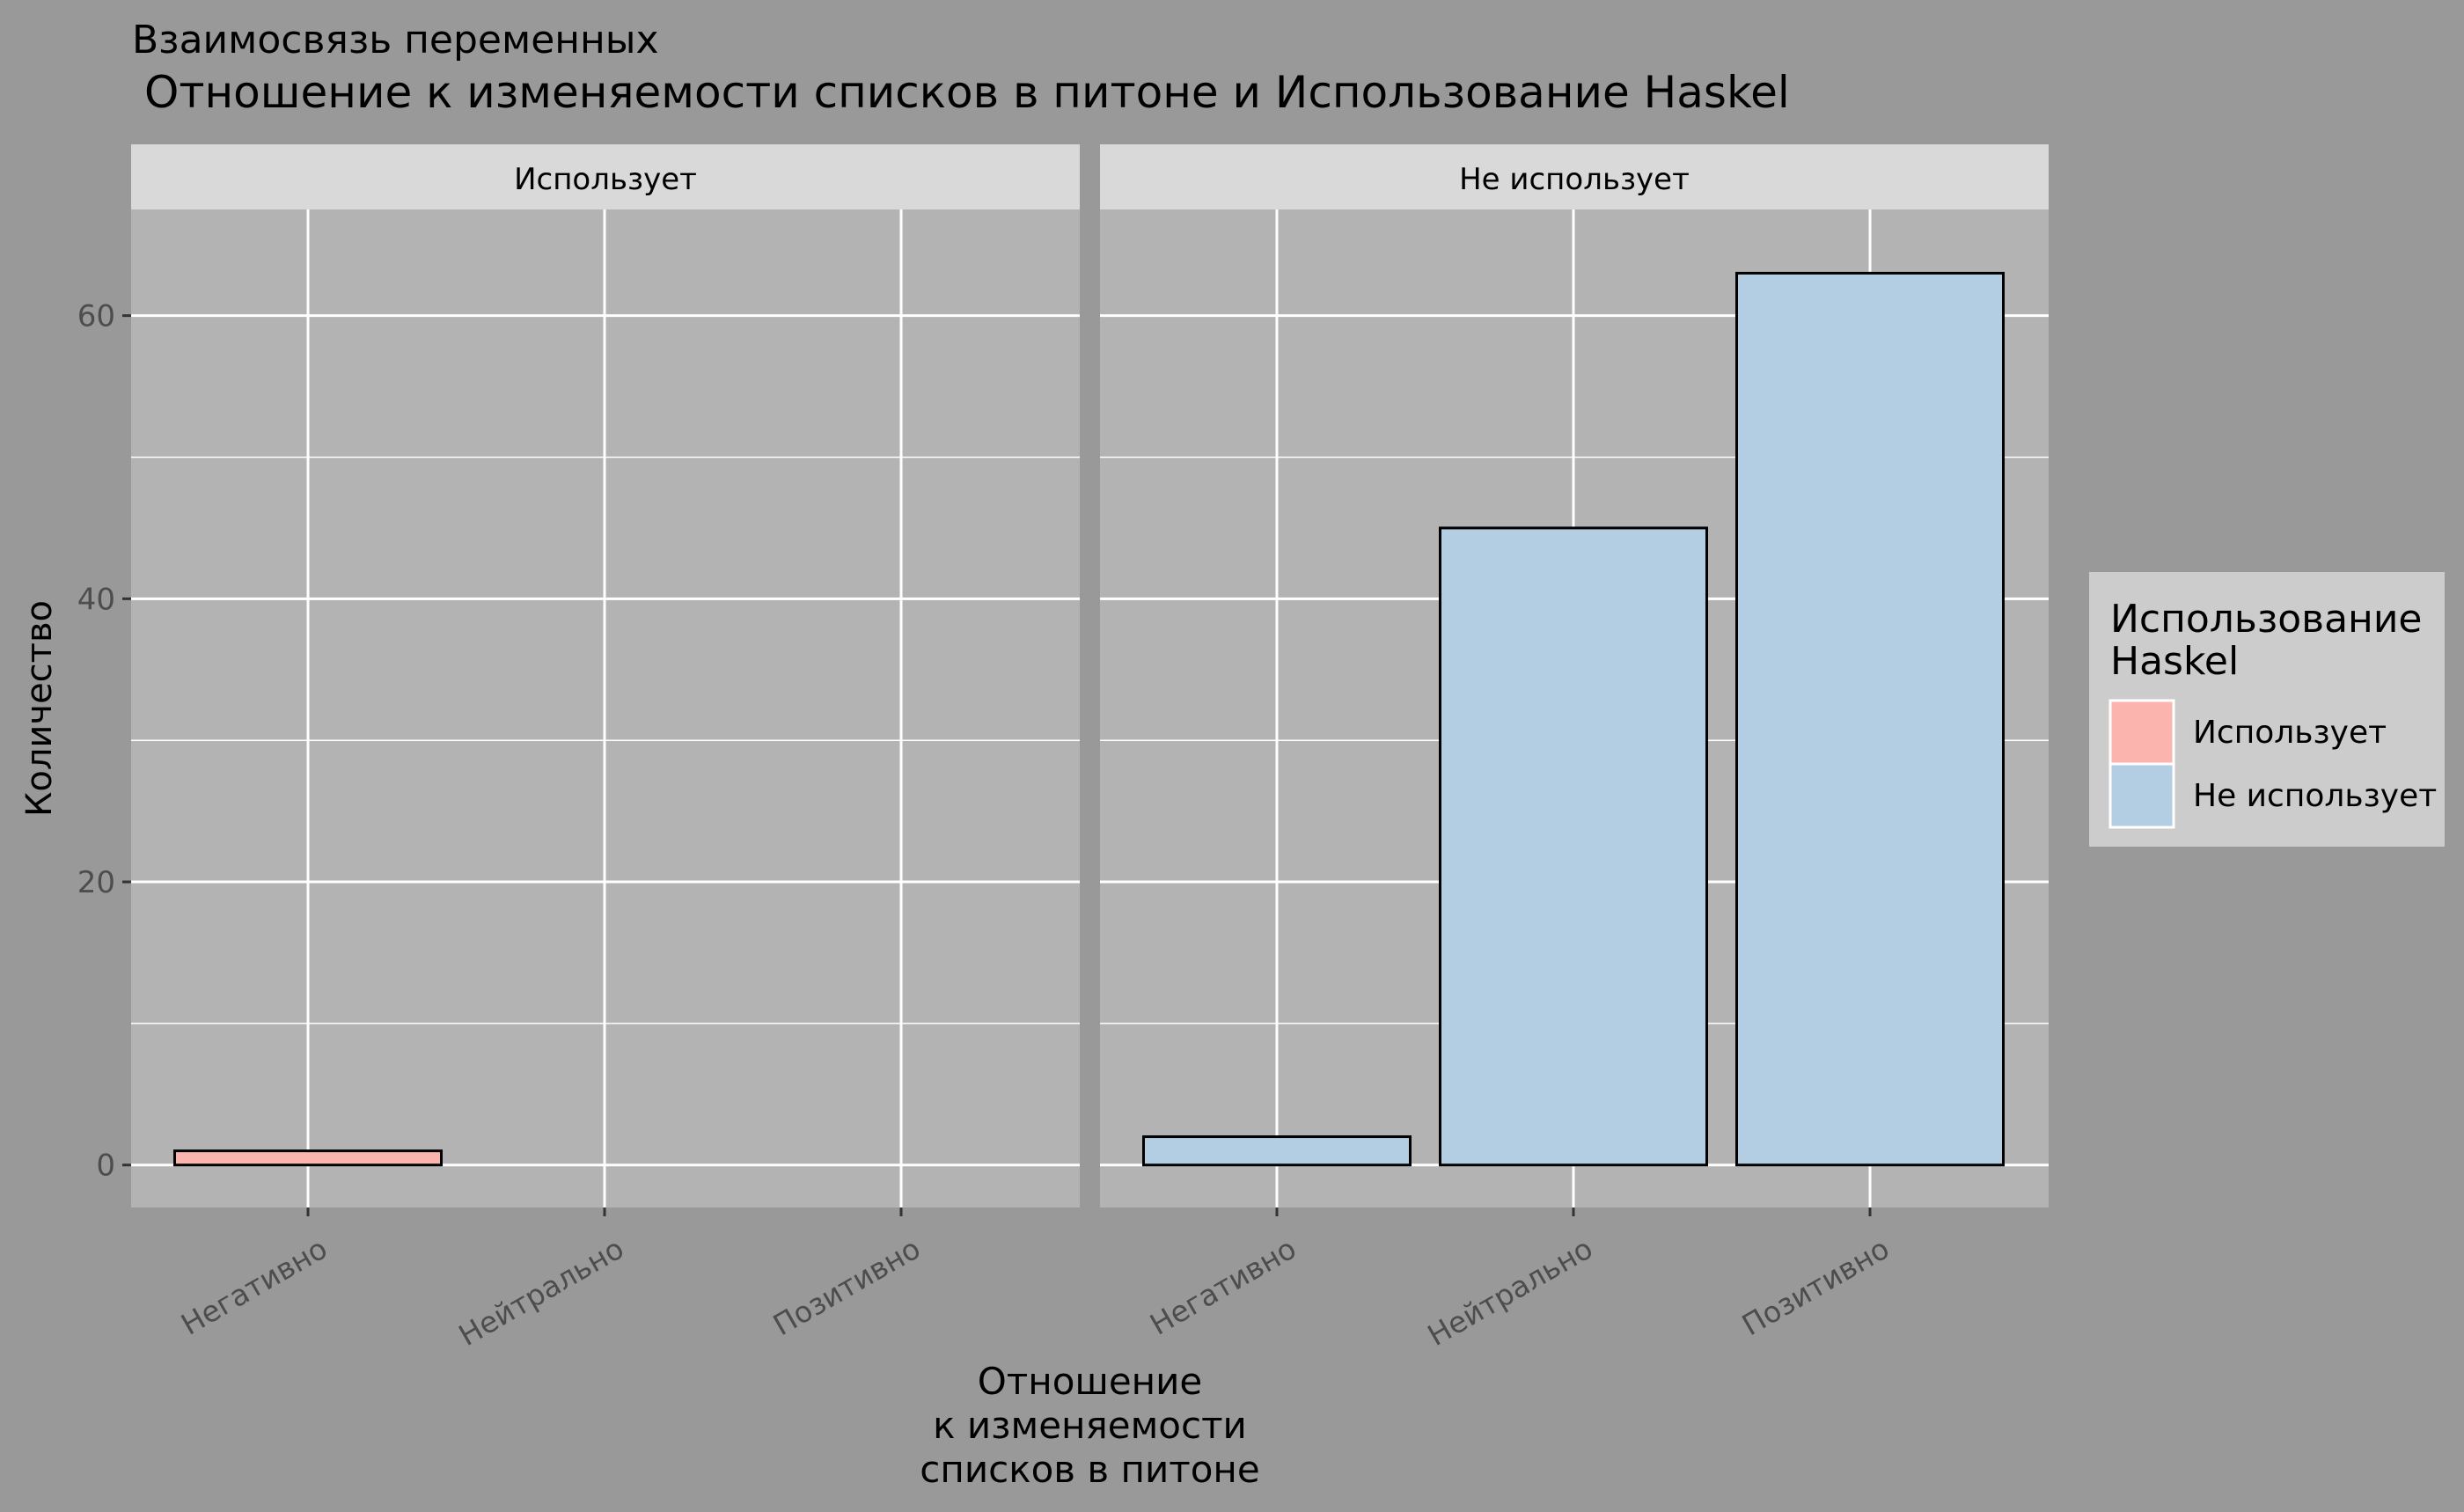 Image resolution: width=2464 pixels, height=1512 pixels. Describe the element at coordinates (2290, 733) in the screenshot. I see `legend-label: Использует` at that location.